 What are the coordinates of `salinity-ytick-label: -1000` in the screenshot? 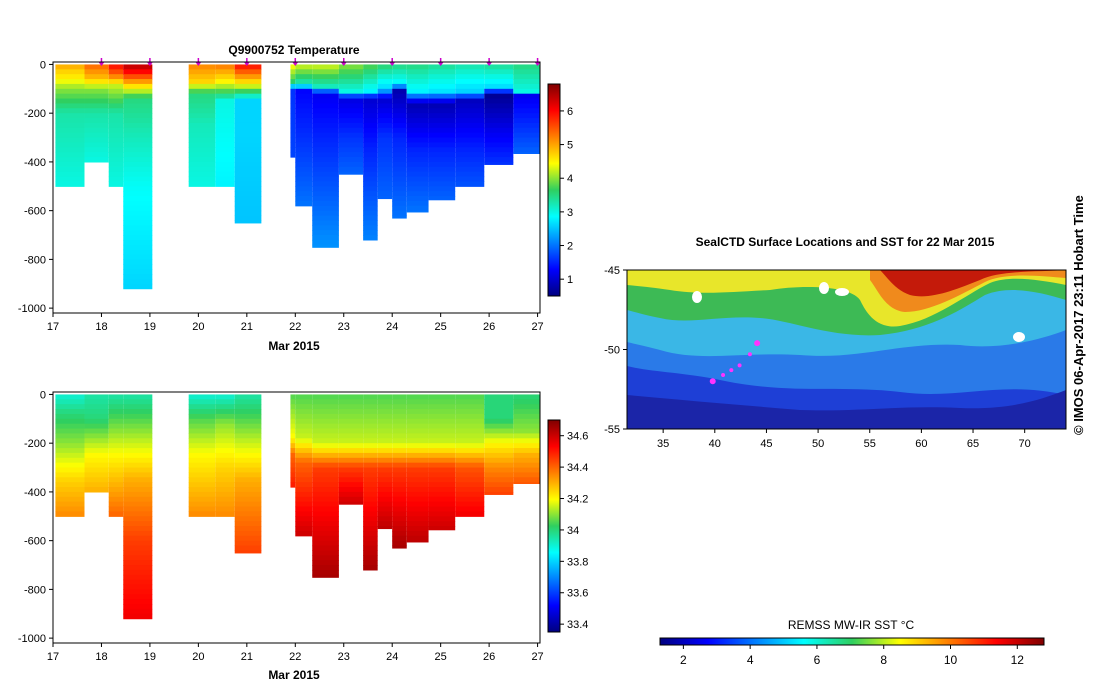 It's located at (32, 639).